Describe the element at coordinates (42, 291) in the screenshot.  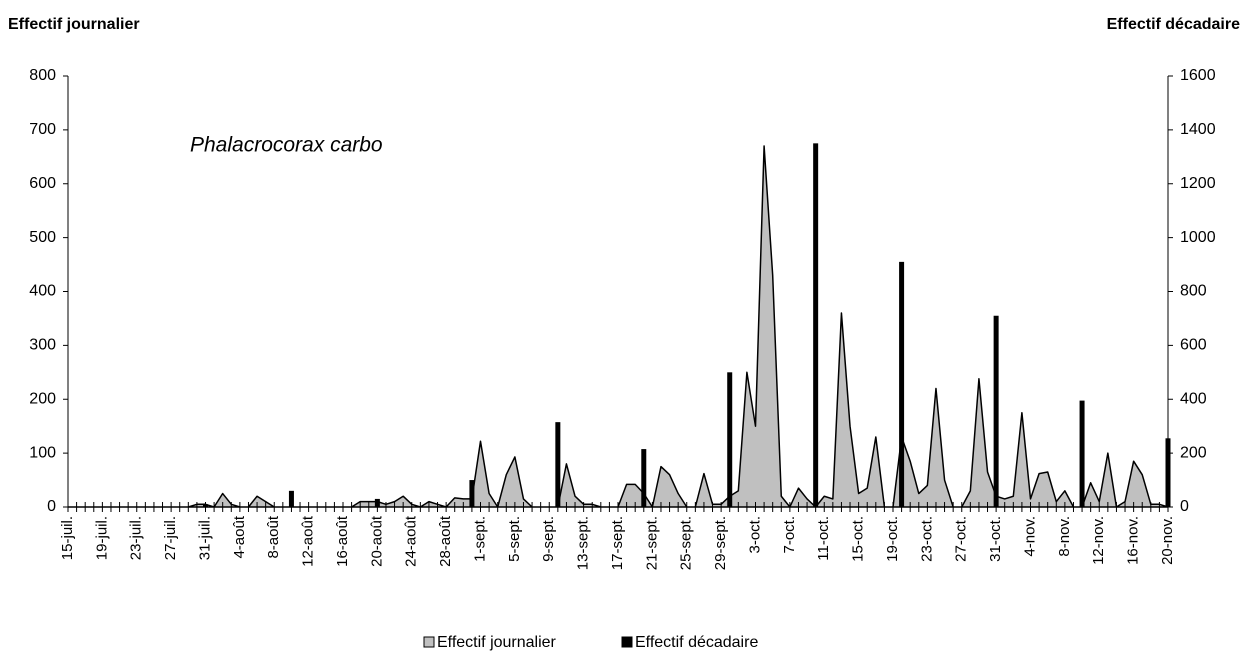
I see `y-tick-label: 400` at that location.